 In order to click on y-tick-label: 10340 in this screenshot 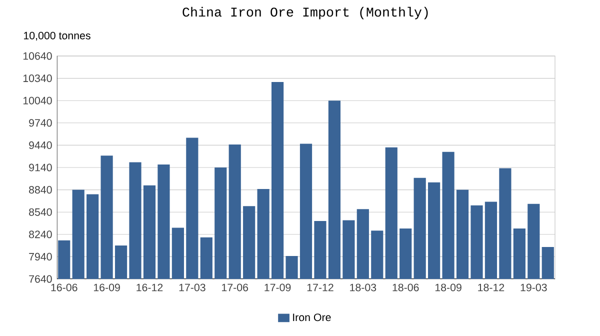, I will do `click(37, 78)`.